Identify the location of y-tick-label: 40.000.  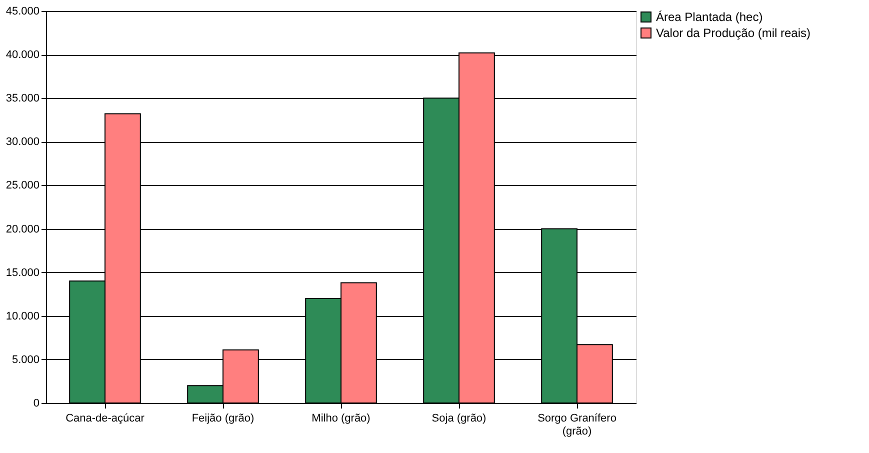
(23, 55).